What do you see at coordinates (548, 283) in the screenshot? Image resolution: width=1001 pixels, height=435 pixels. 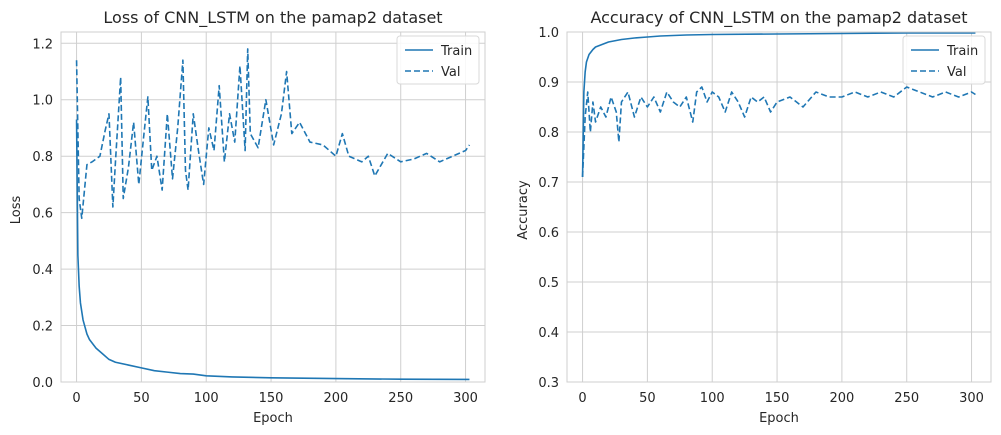 I see `accuracy-y-tick-label: 0.5` at bounding box center [548, 283].